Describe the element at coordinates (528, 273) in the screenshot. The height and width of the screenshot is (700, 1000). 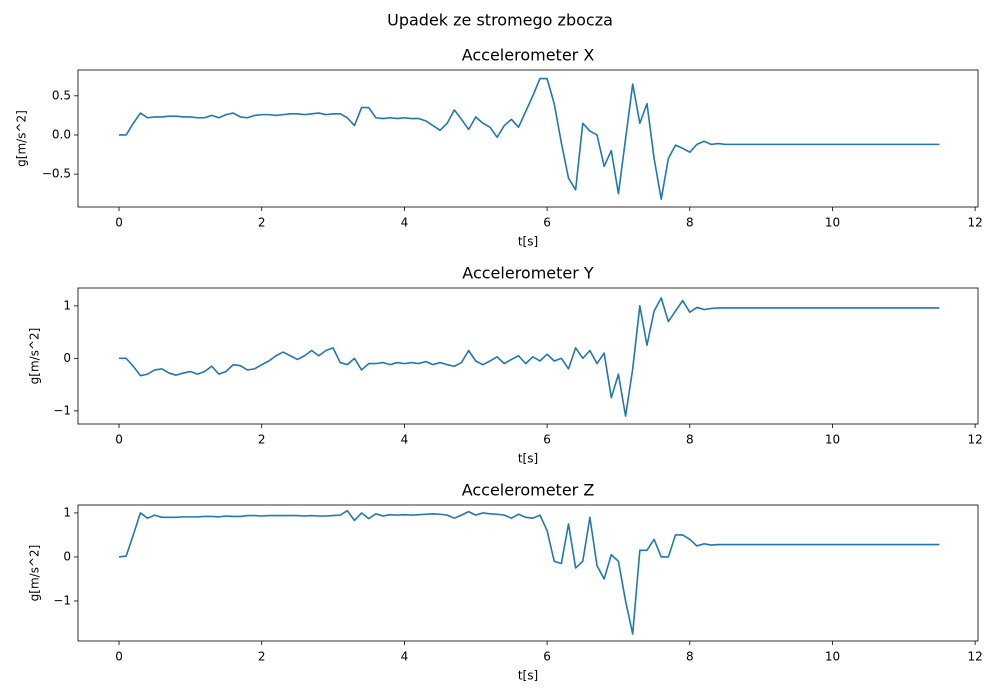
I see `axes-title: Accelerometer Y` at that location.